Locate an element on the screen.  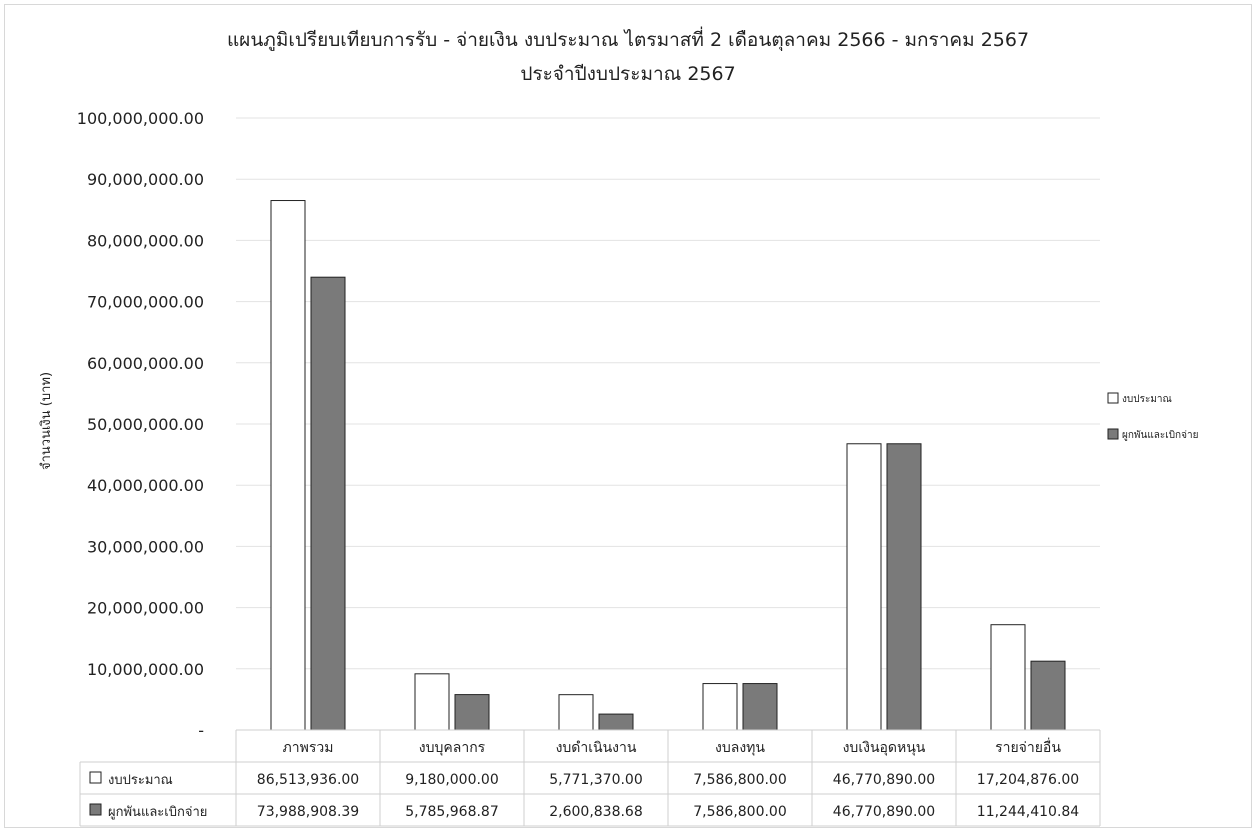
y-tick-label: 80,000,000.00 is located at coordinates (145, 240).